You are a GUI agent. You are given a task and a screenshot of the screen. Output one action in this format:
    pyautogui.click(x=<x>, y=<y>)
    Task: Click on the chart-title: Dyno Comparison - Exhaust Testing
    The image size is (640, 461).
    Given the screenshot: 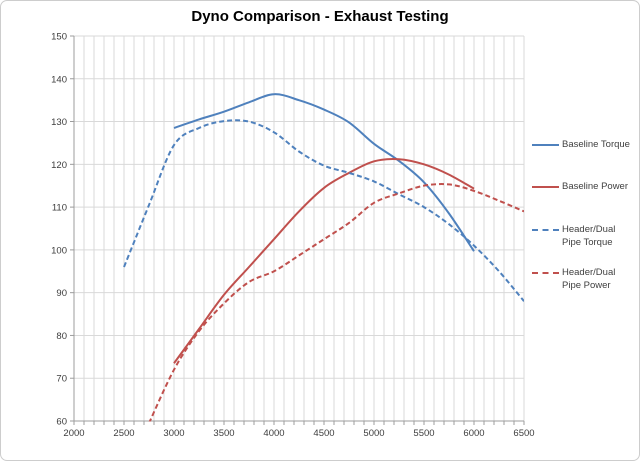 What is the action you would take?
    pyautogui.click(x=320, y=16)
    